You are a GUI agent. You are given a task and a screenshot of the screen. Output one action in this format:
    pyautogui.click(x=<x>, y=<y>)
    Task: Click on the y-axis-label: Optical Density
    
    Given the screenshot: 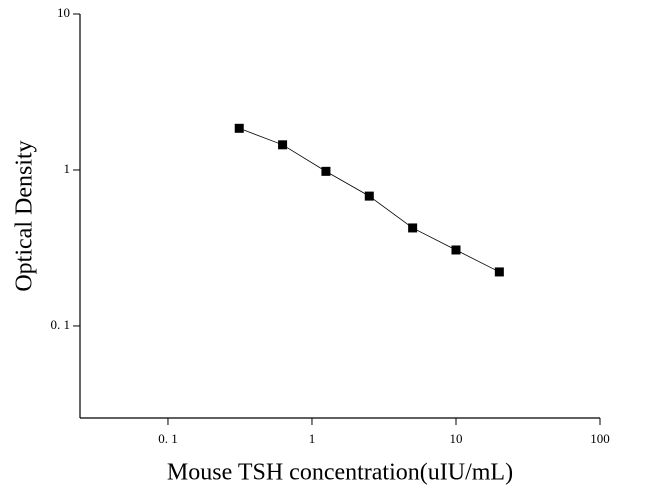 What is the action you would take?
    pyautogui.click(x=25, y=215)
    